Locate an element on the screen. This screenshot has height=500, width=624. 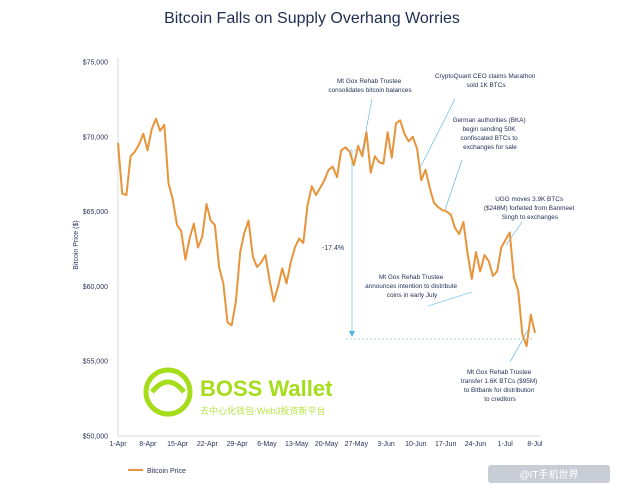
legend-label: Bitcoin Price is located at coordinates (166, 471).